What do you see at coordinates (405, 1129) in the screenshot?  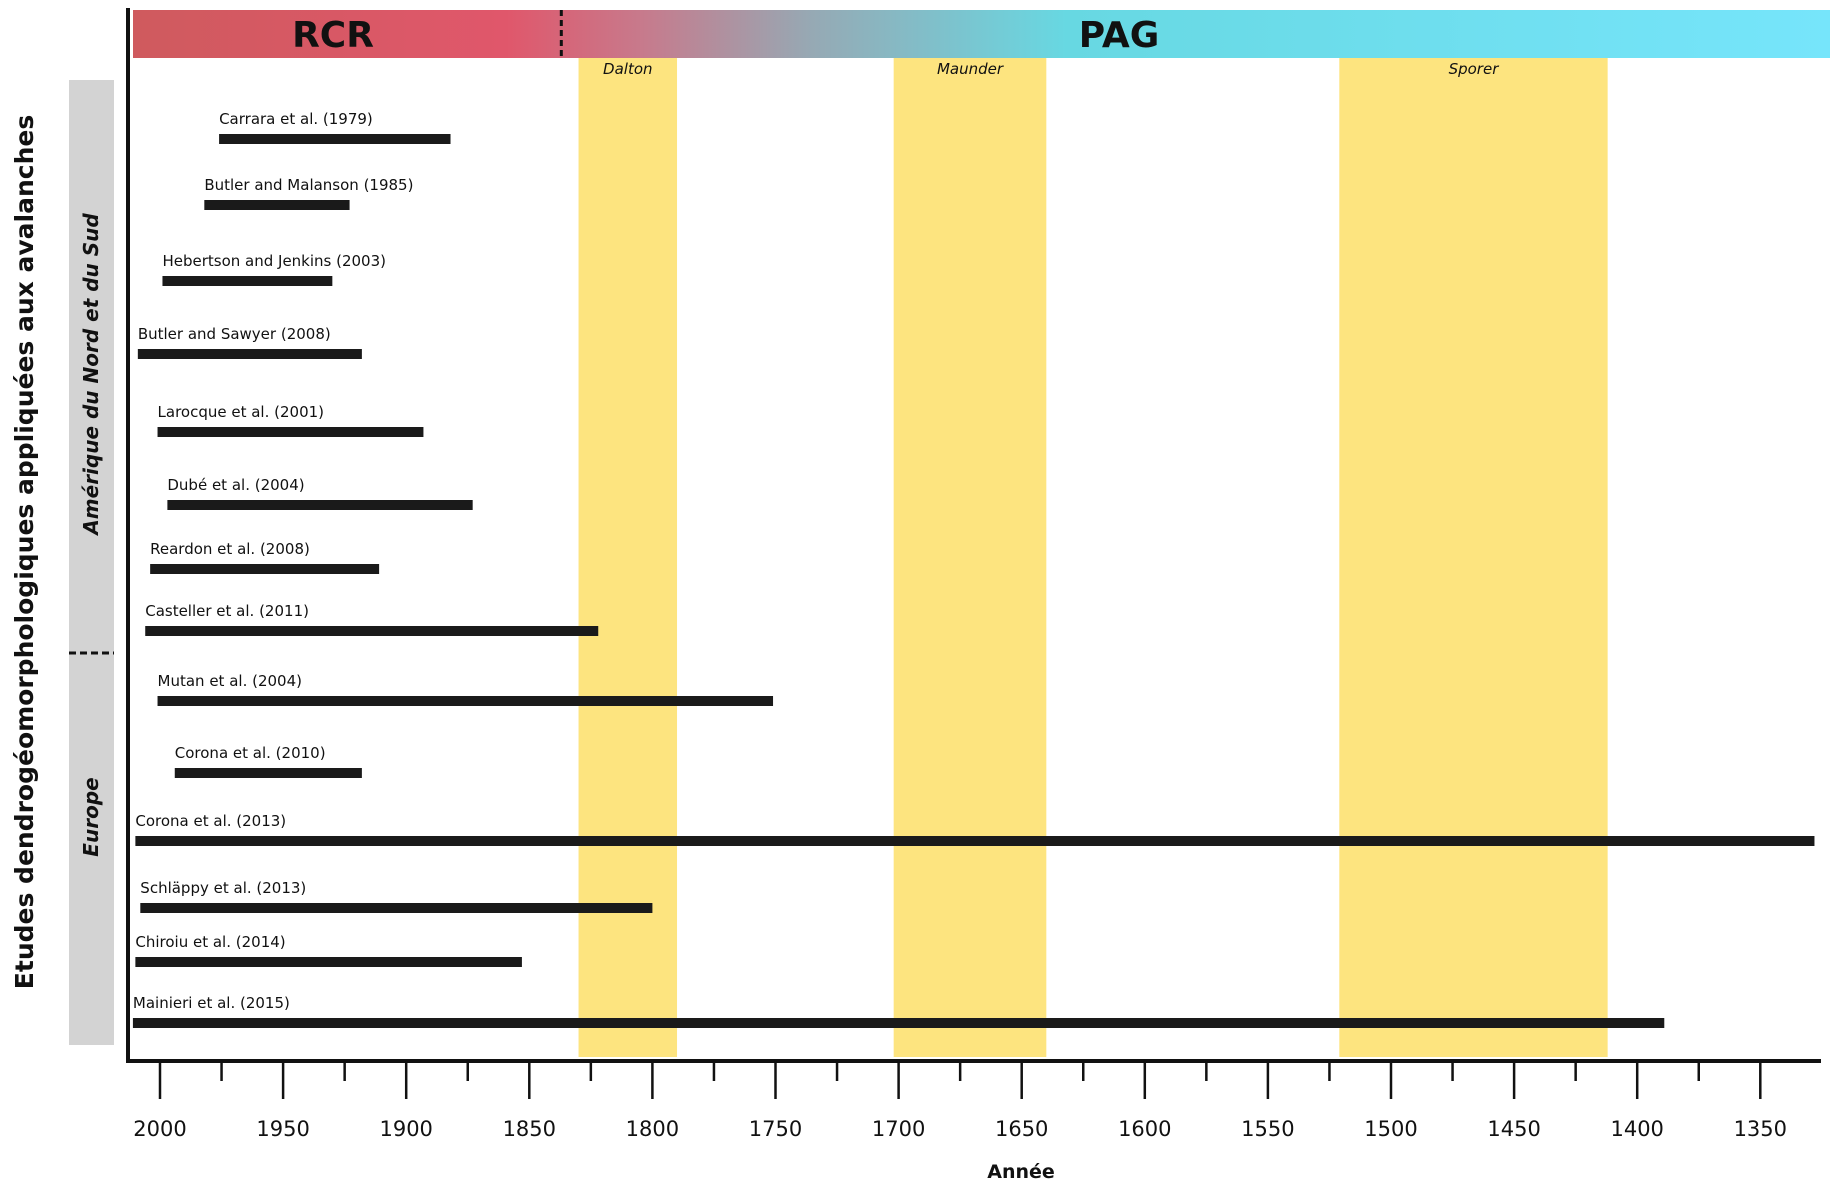 I see `x-tick-label: 1900` at bounding box center [405, 1129].